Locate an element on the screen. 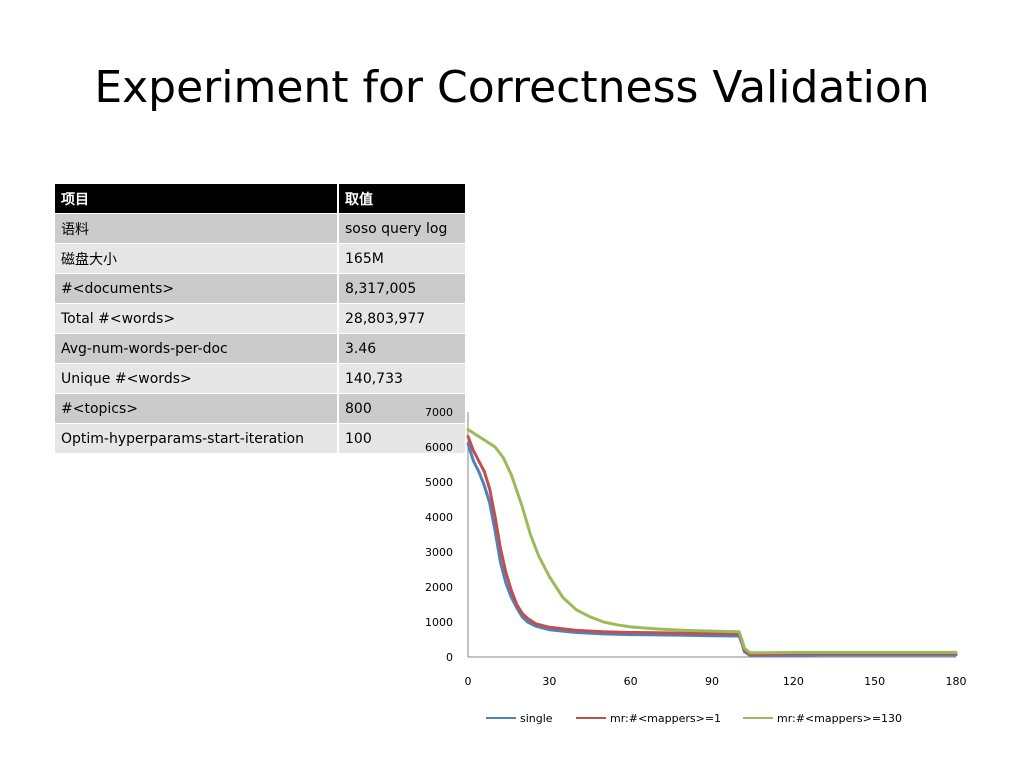 The height and width of the screenshot is (768, 1024). row-value: 100 is located at coordinates (401, 438).